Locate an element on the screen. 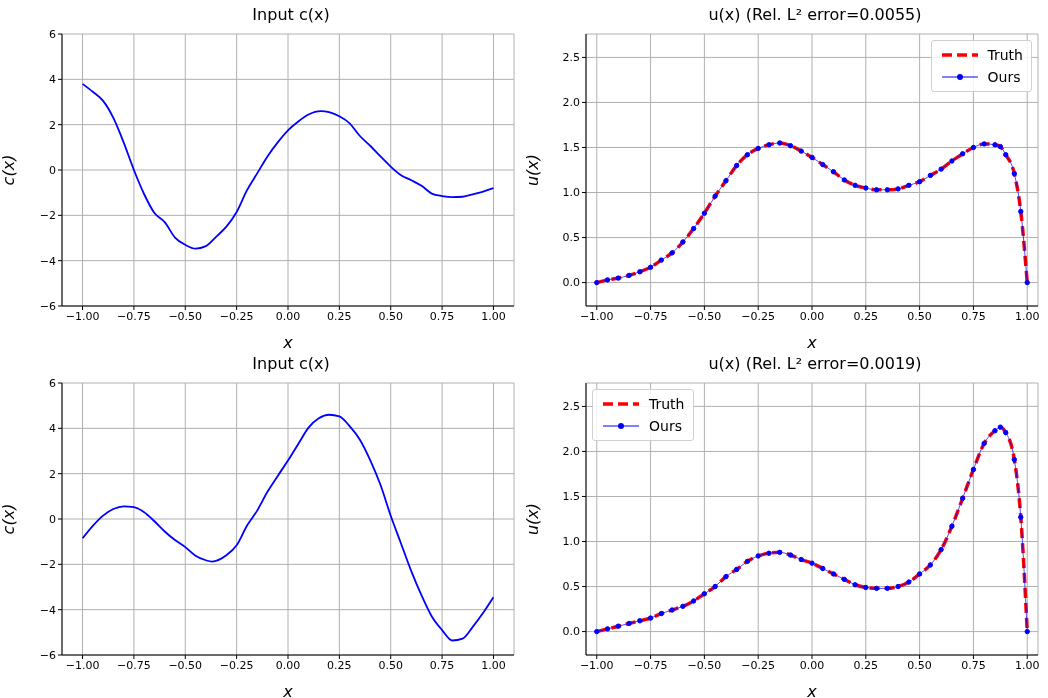 Image resolution: width=1048 pixels, height=698 pixels. chart-title: u(x) (Rel. L² error=0.0019) is located at coordinates (815, 363).